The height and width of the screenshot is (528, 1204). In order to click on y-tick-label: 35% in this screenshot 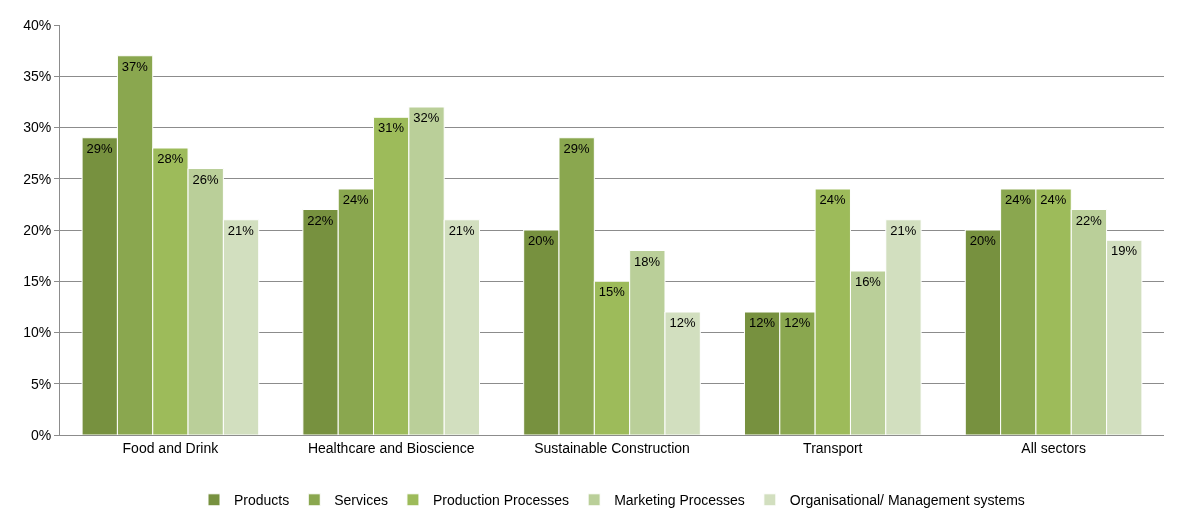, I will do `click(37, 76)`.